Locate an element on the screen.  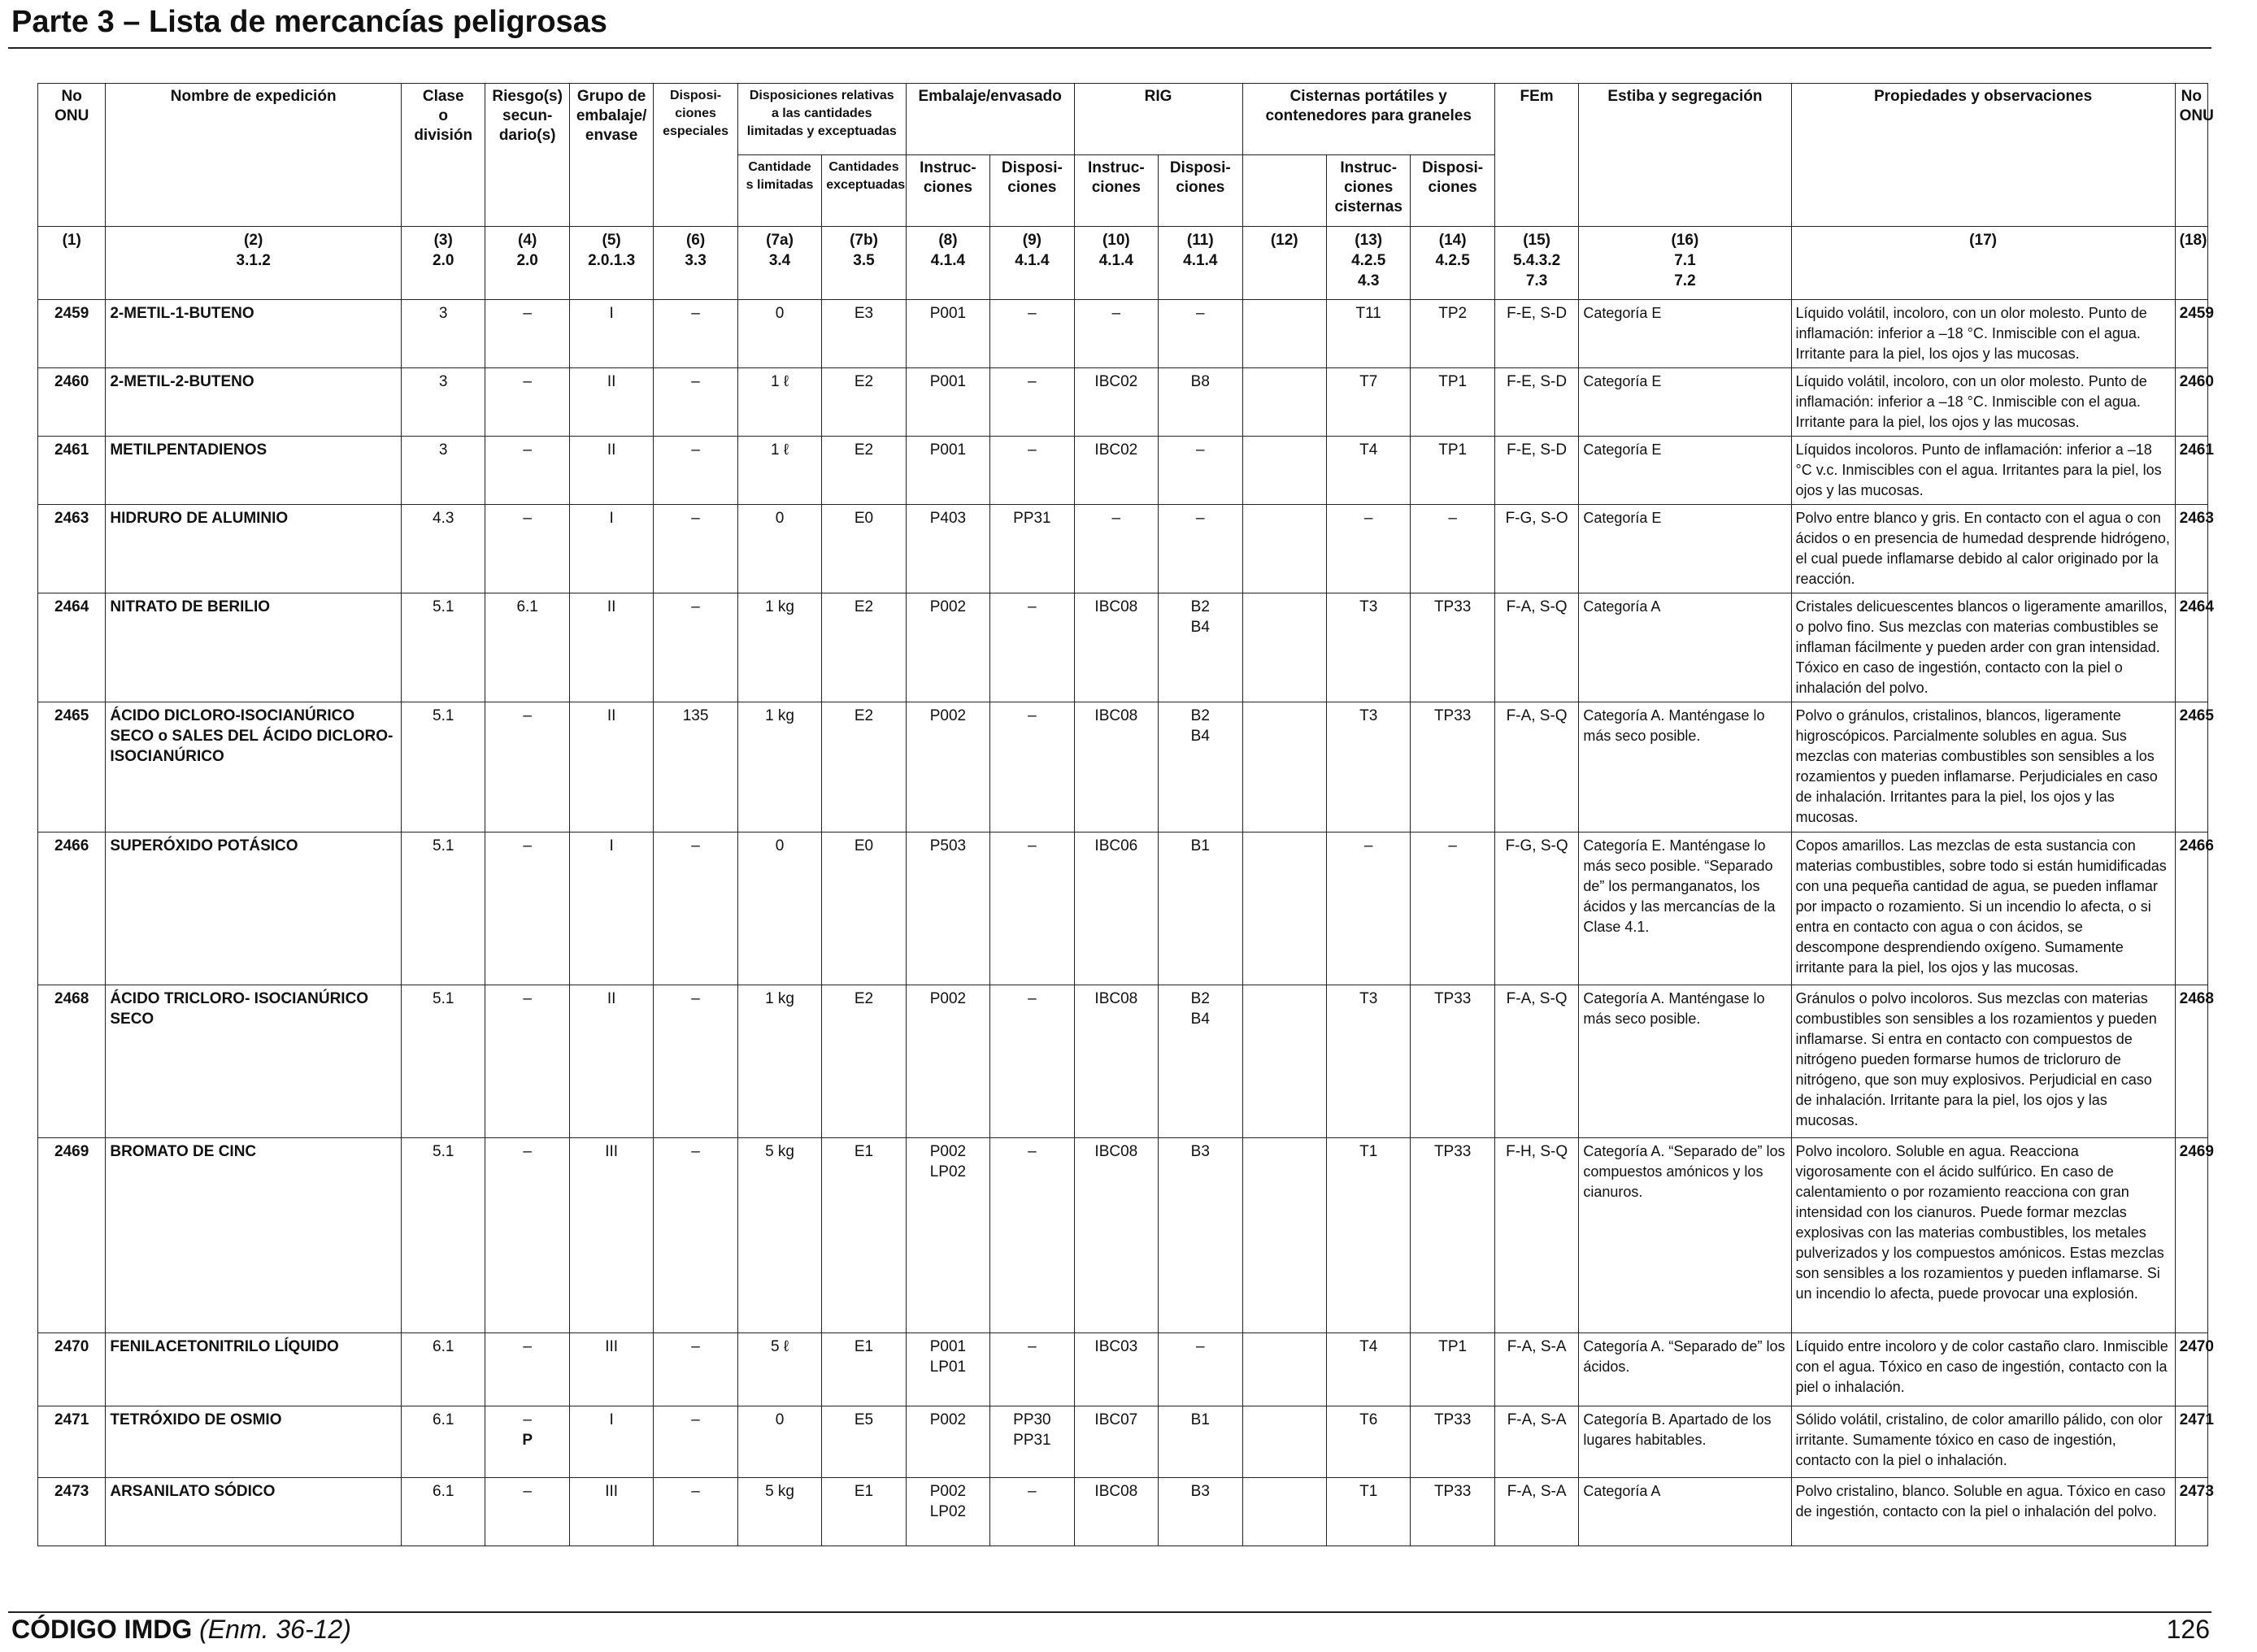
un-number-right: 2459 is located at coordinates (2194, 333).